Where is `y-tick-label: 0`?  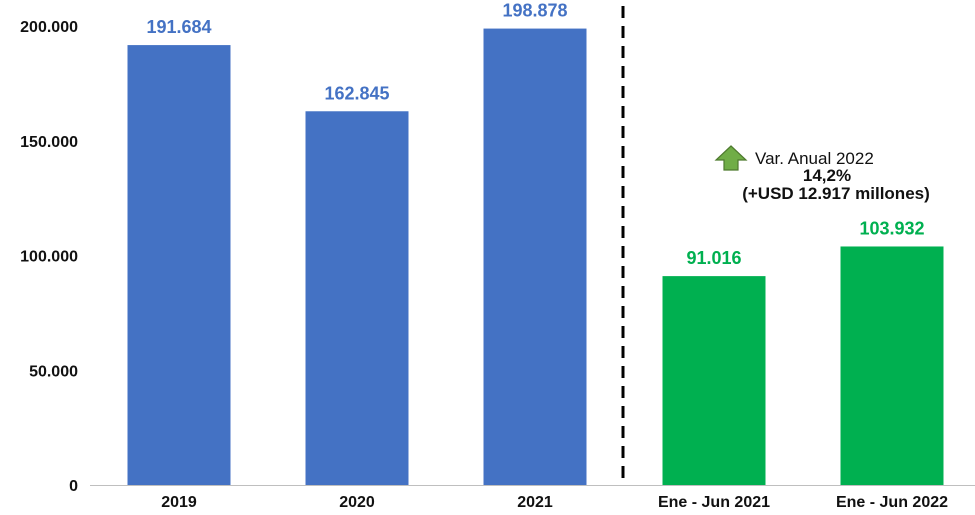
y-tick-label: 0 is located at coordinates (73, 486).